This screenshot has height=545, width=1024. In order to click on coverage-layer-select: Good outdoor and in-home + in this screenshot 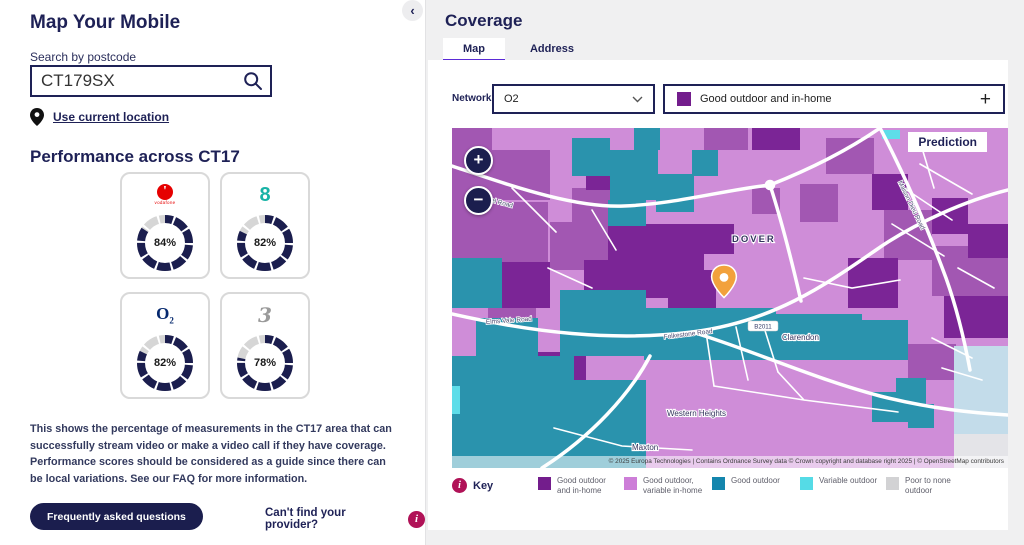, I will do `click(834, 99)`.